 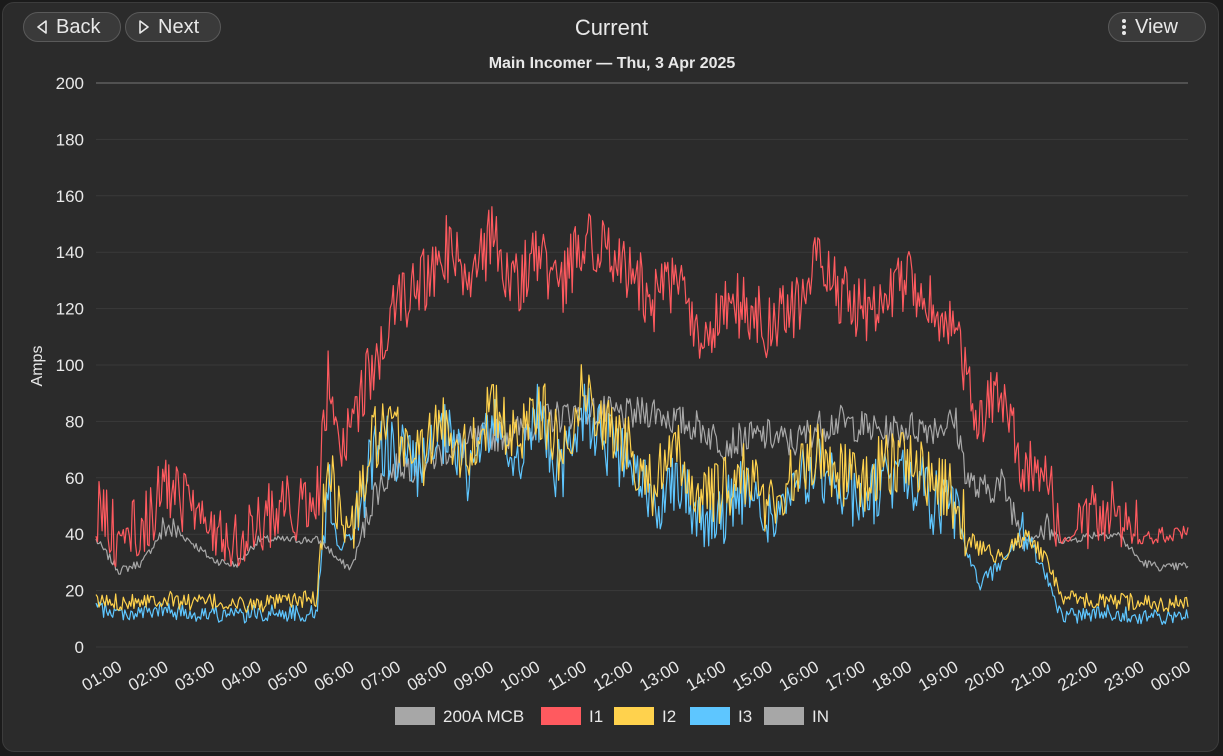 I want to click on legend-label: I1, so click(x=596, y=716).